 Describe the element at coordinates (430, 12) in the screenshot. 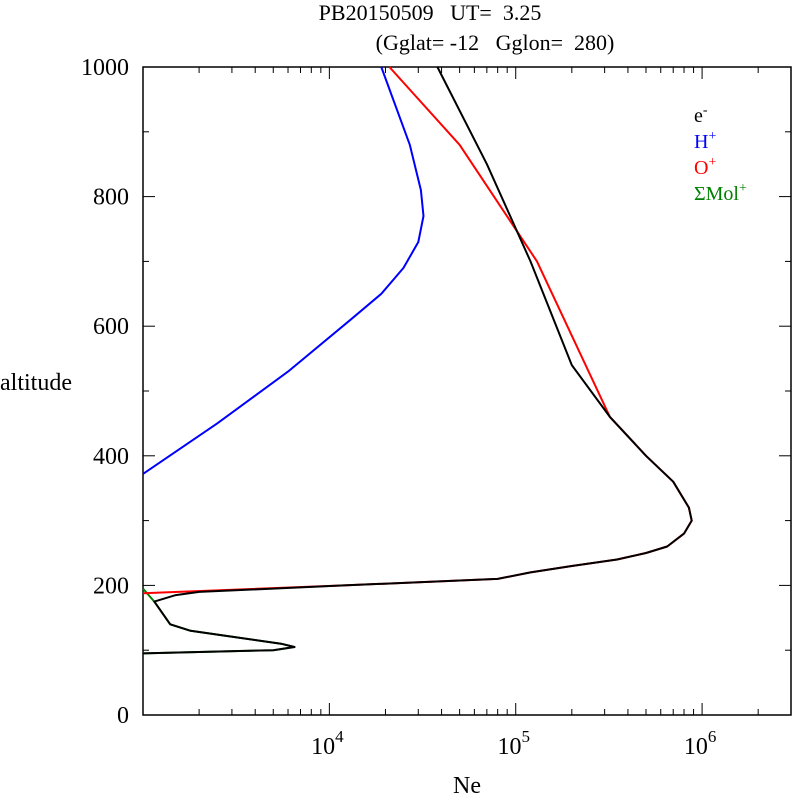

I see `chart-title-line1: PB20150509 UT= 3.25` at that location.